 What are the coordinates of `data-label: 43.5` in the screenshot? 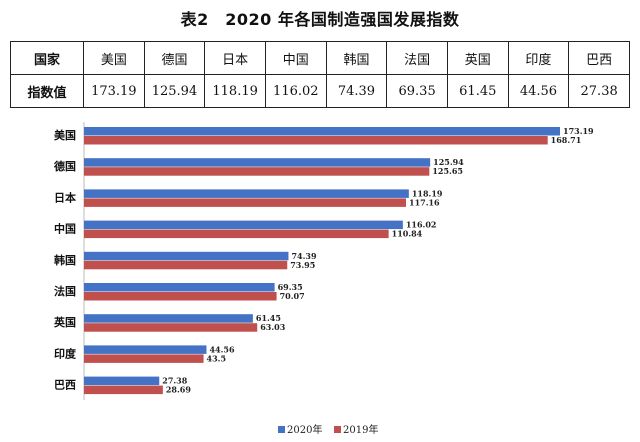 It's located at (216, 358).